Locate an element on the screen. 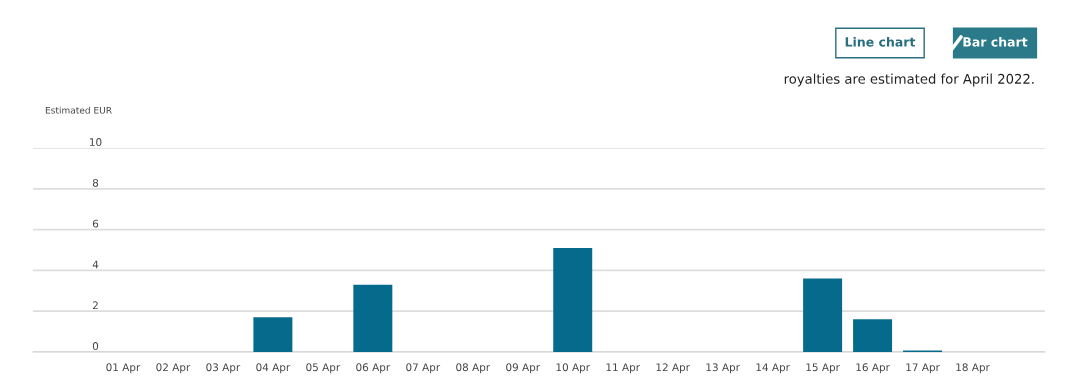  x-tick-label: 14 Apr is located at coordinates (773, 368).